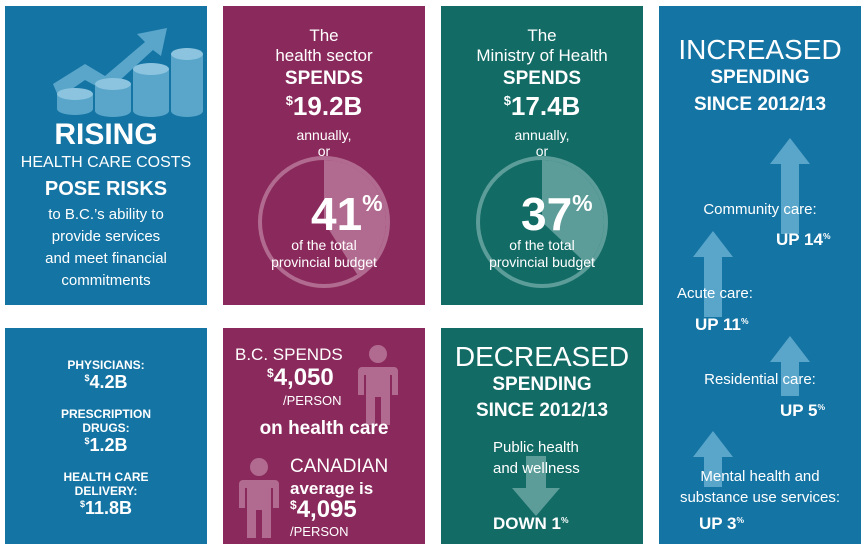 This screenshot has width=866, height=548. I want to click on delivery-amount: $11.8B, so click(106, 508).